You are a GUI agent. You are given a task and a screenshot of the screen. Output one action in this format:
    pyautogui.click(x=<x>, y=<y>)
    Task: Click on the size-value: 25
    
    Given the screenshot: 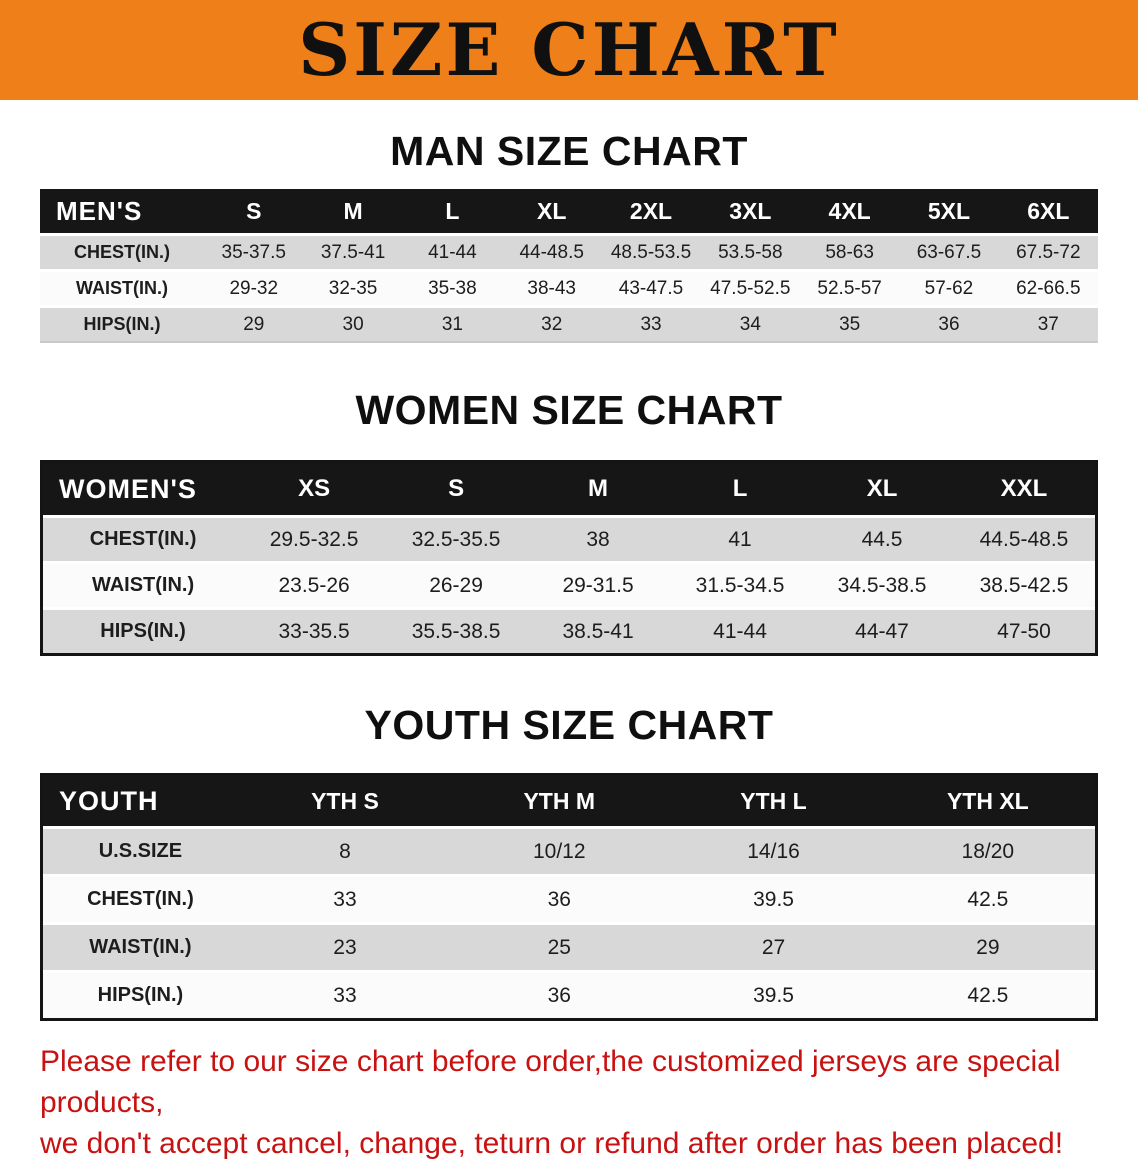 What is the action you would take?
    pyautogui.click(x=559, y=946)
    